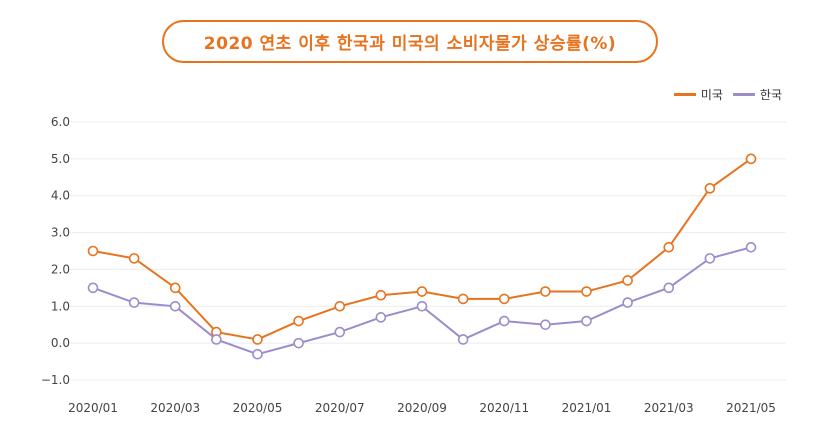  Describe the element at coordinates (587, 408) in the screenshot. I see `x-tick-label: 2021/01` at that location.